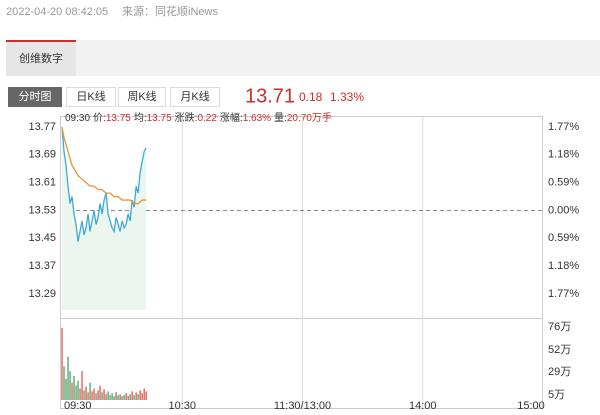 The height and width of the screenshot is (415, 600). What do you see at coordinates (42, 238) in the screenshot?
I see `y-tick-label: 13.45` at bounding box center [42, 238].